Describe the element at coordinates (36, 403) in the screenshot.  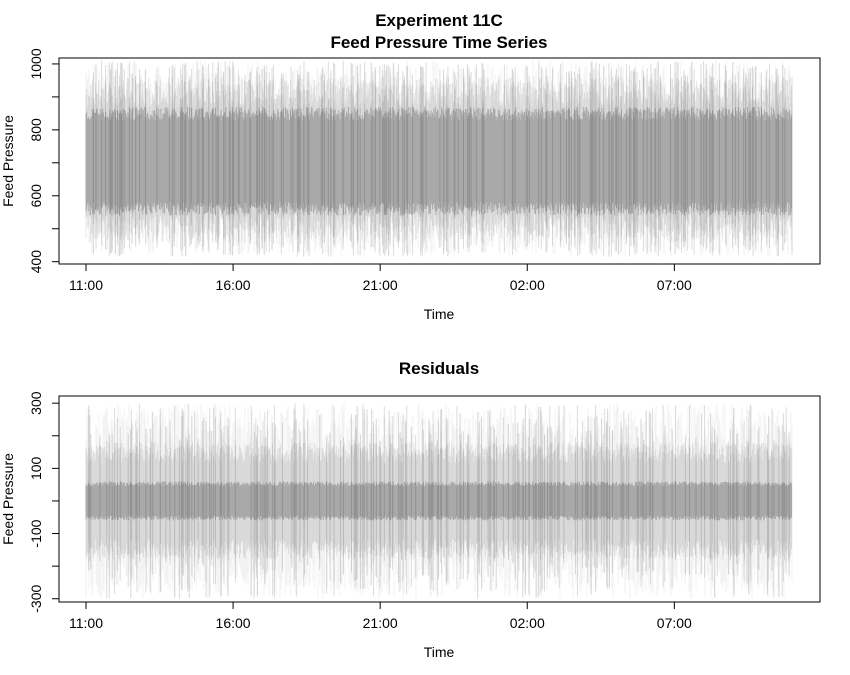
I see `y-tick-label: 300` at that location.